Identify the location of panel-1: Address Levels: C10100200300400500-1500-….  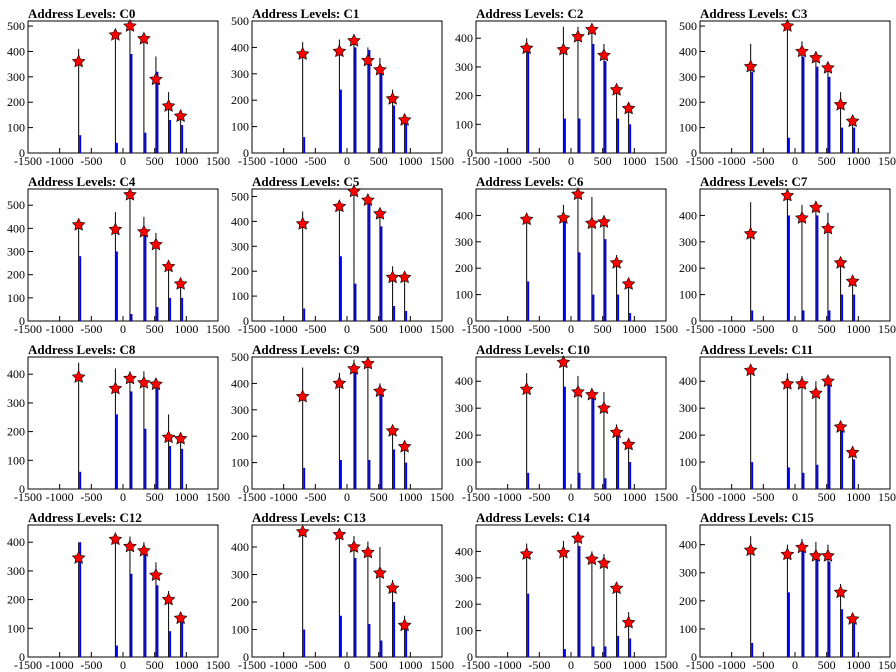
(342, 87).